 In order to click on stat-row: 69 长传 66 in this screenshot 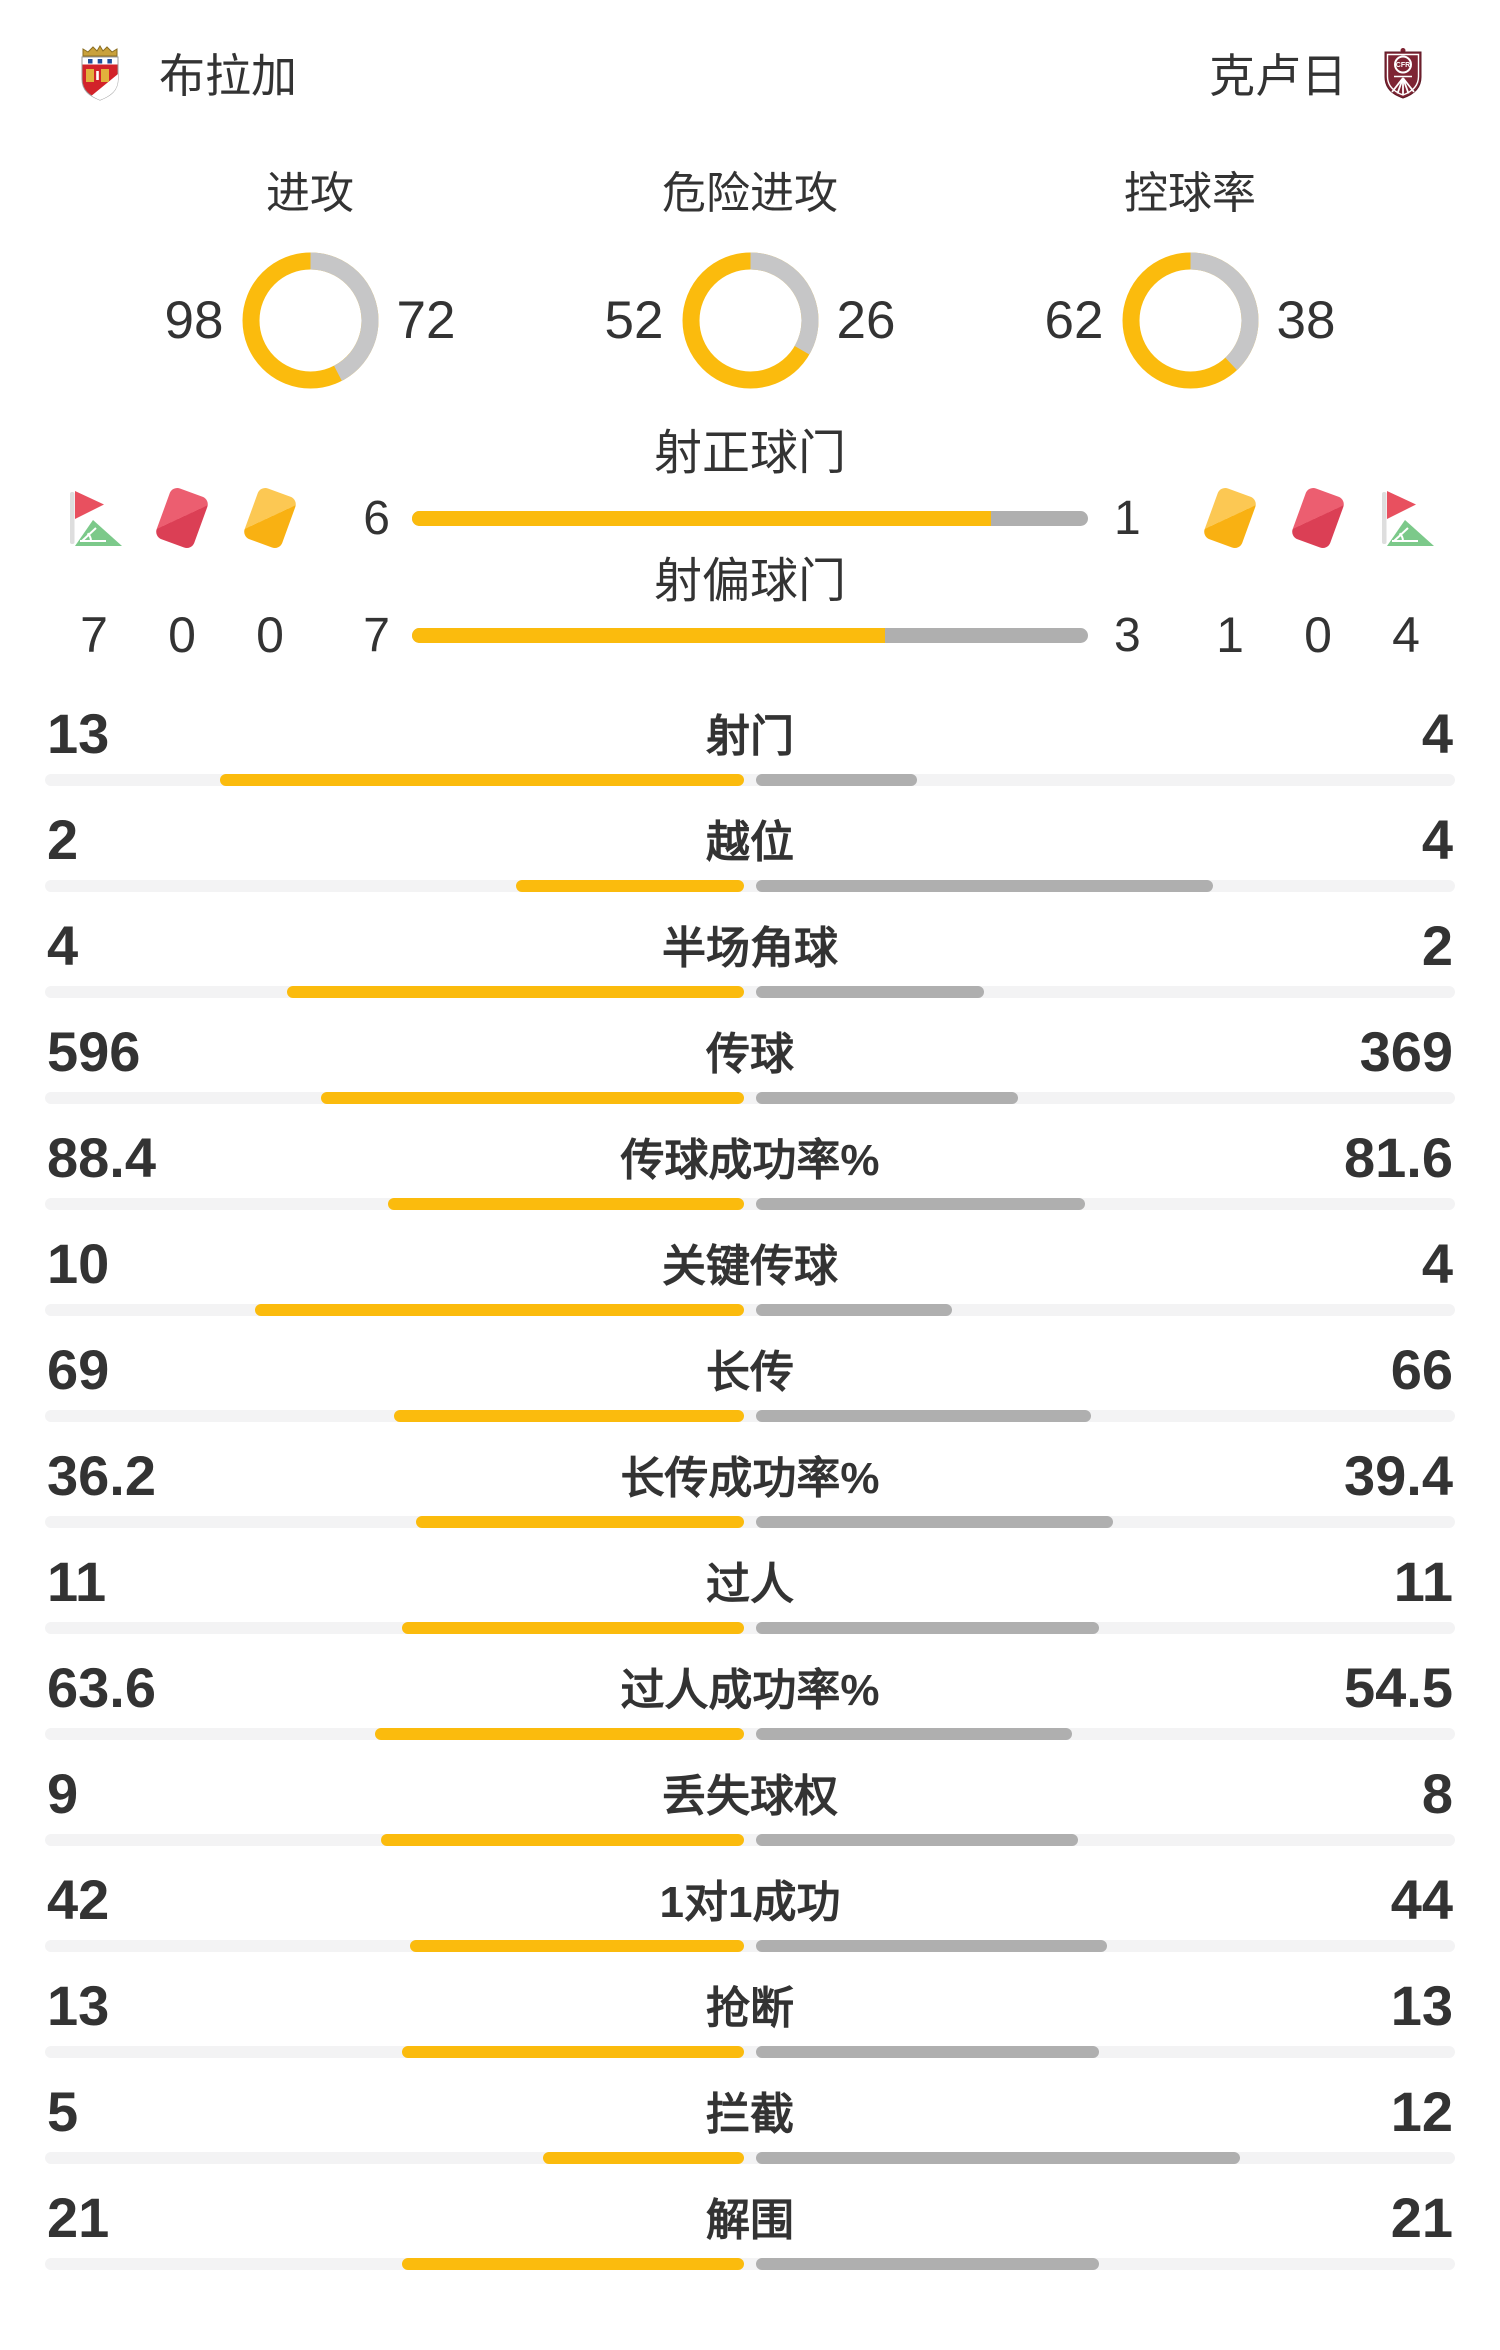, I will do `click(750, 1379)`.